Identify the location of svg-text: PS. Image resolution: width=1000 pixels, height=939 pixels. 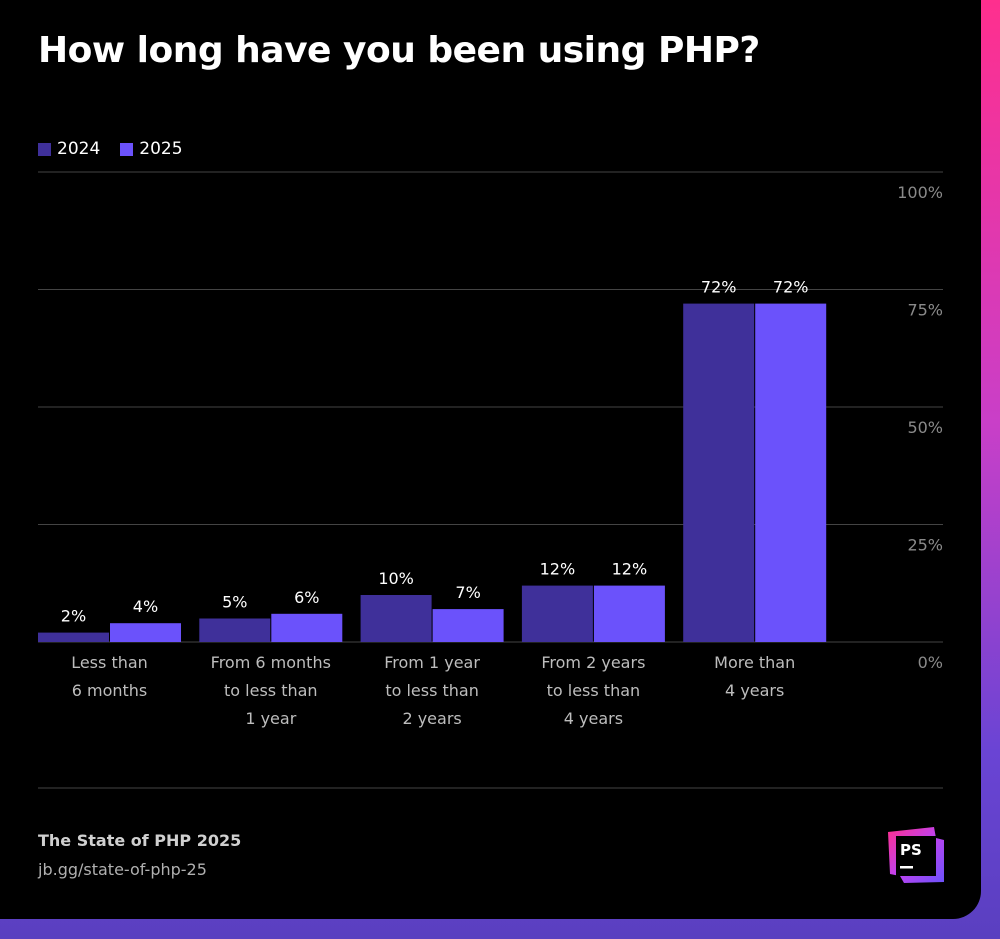
(911, 850).